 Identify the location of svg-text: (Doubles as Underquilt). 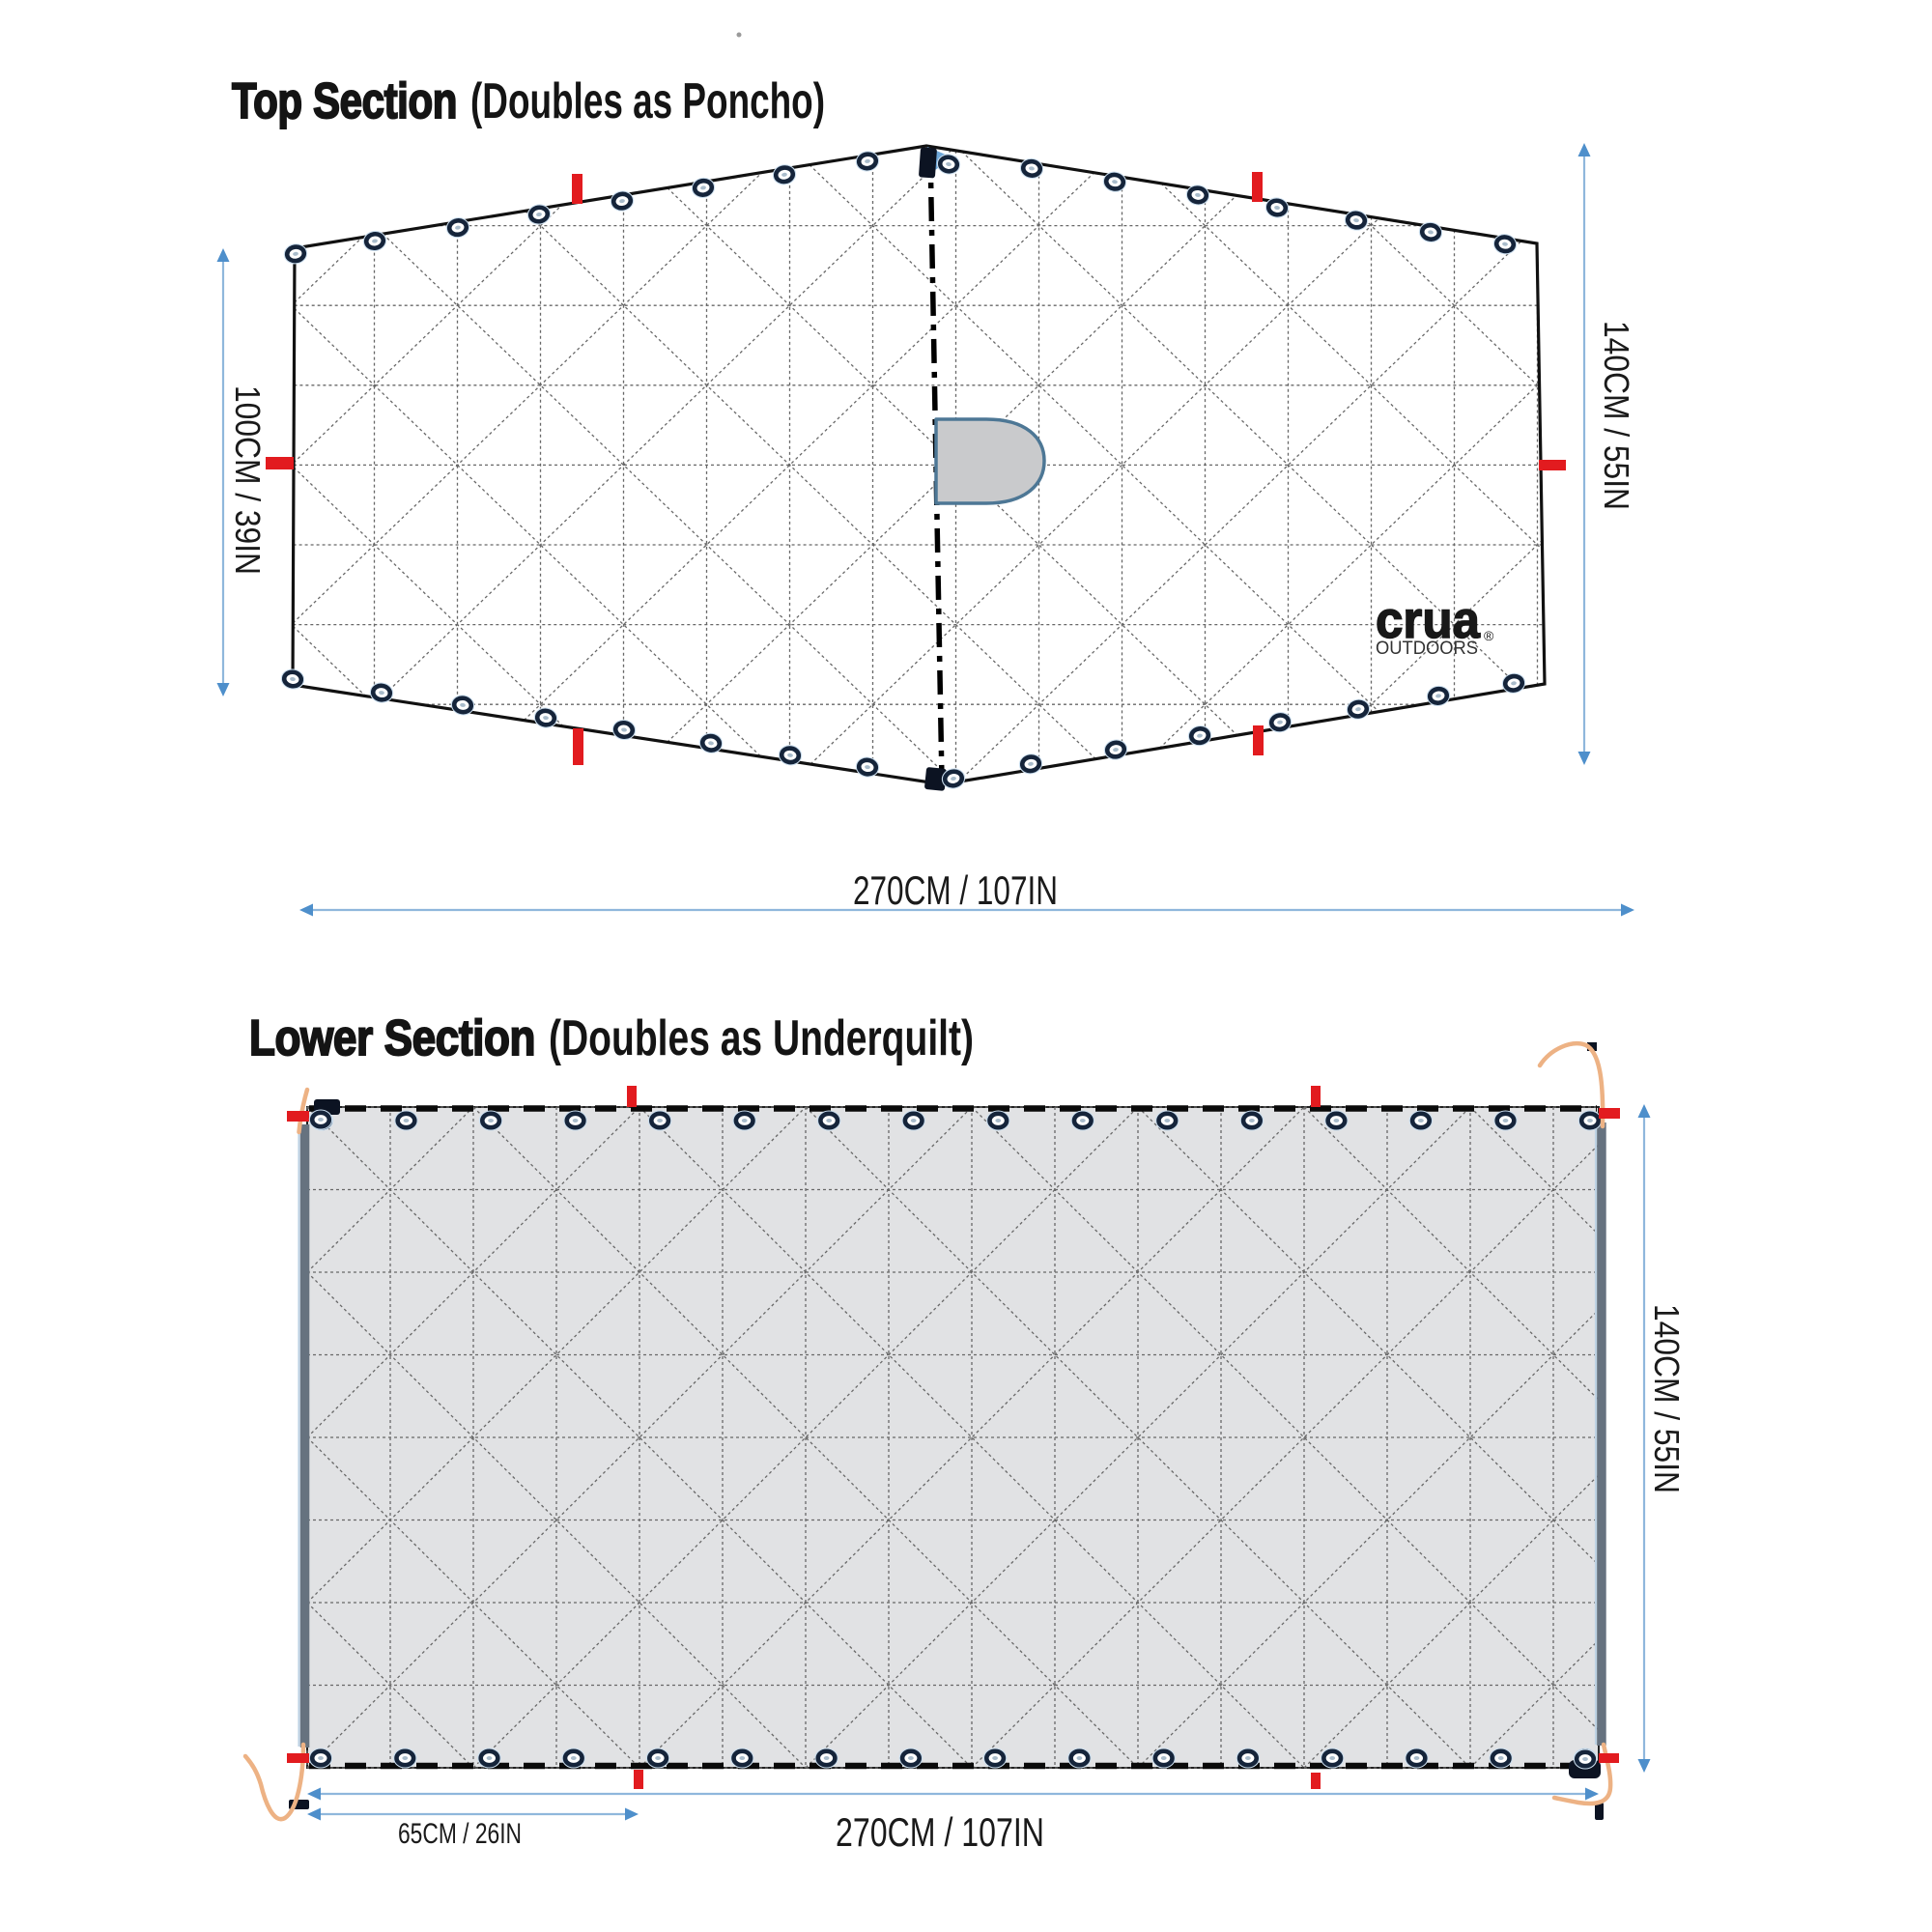
(761, 1038).